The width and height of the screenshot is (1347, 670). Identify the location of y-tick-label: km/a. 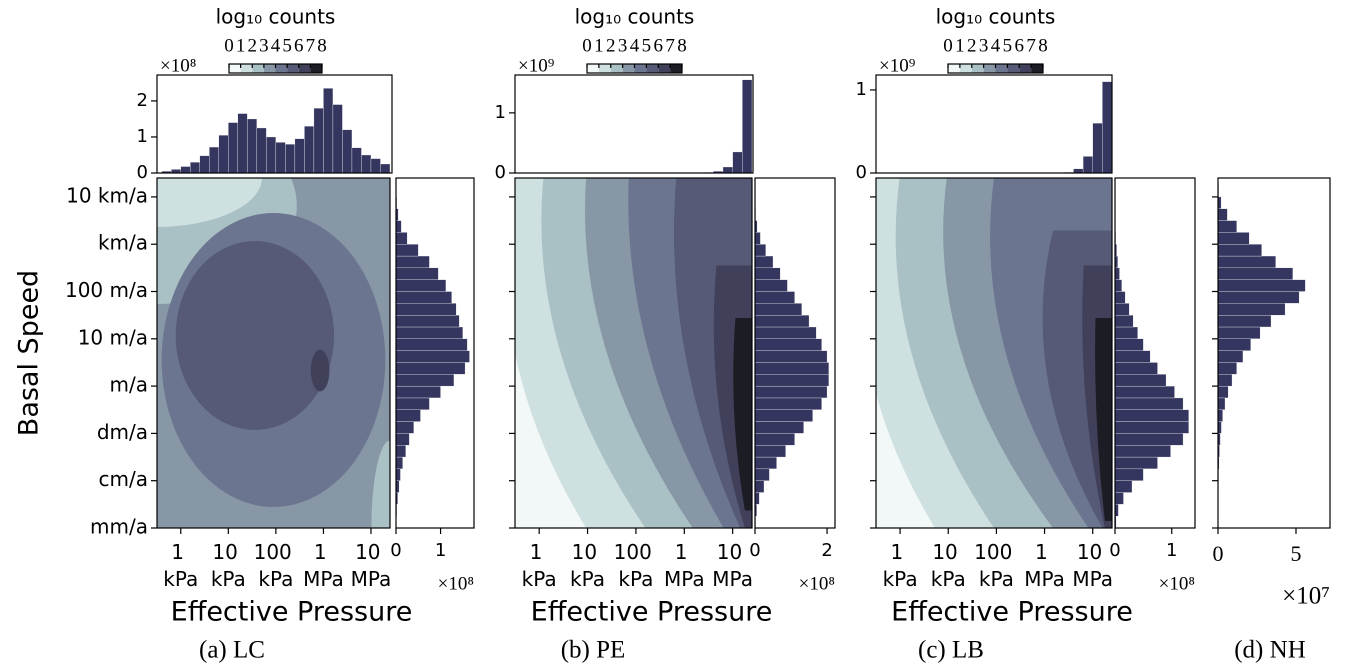
(123, 243).